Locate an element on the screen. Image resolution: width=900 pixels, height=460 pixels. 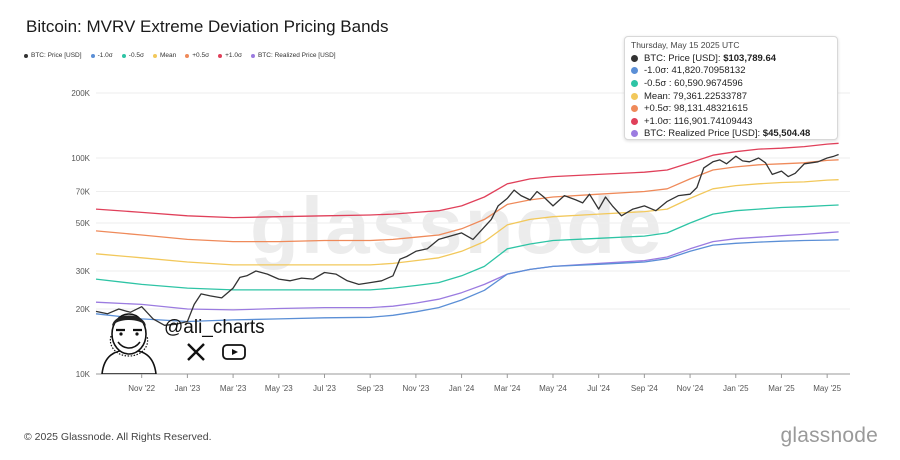
x-tick-label: Jul '23 is located at coordinates (324, 388).